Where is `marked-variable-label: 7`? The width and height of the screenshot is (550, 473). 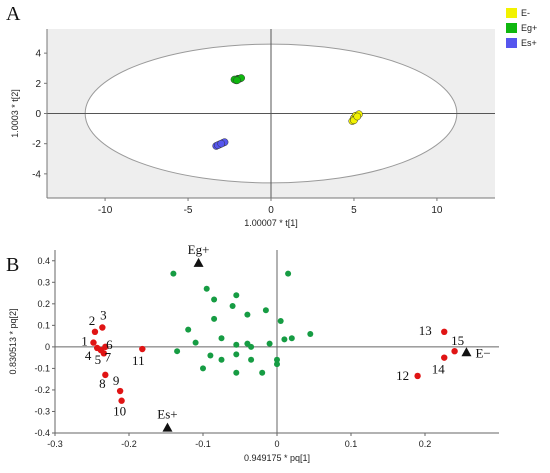
marked-variable-label: 7 is located at coordinates (108, 356).